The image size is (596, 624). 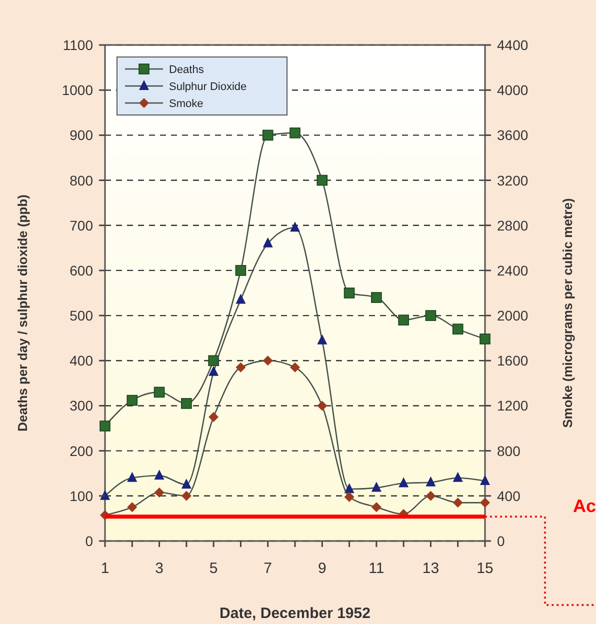 What do you see at coordinates (78, 90) in the screenshot?
I see `y-tick-label: 1000` at bounding box center [78, 90].